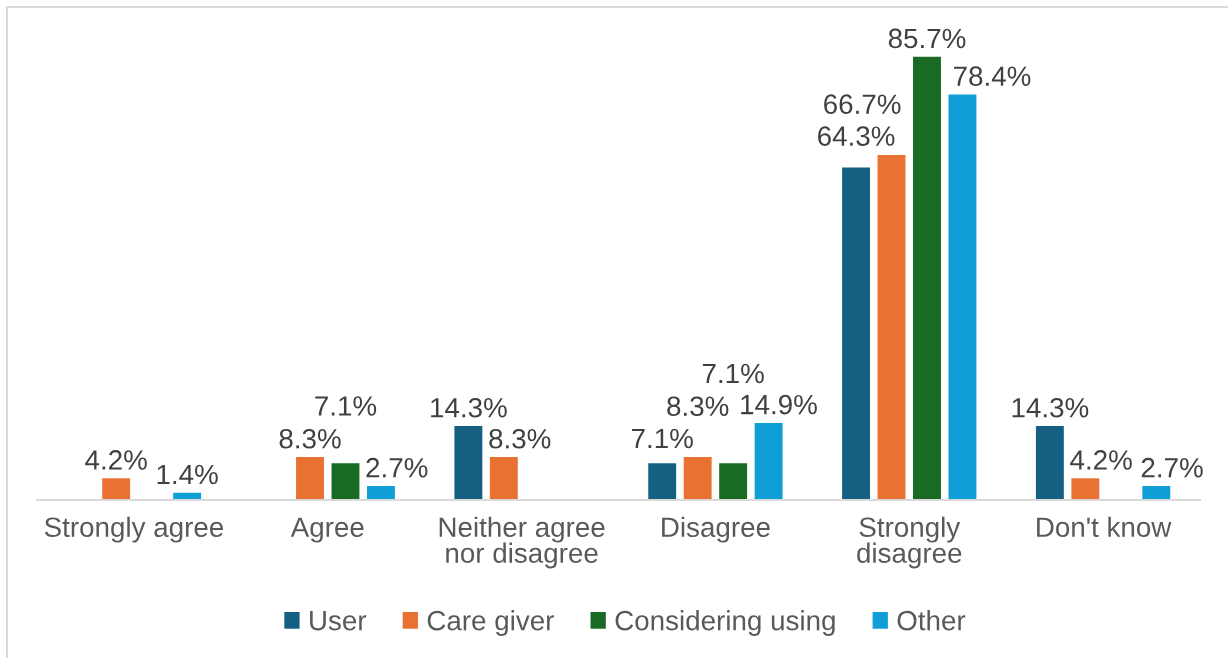 The height and width of the screenshot is (658, 1228). What do you see at coordinates (327, 530) in the screenshot?
I see `x-tick-label: Agree` at bounding box center [327, 530].